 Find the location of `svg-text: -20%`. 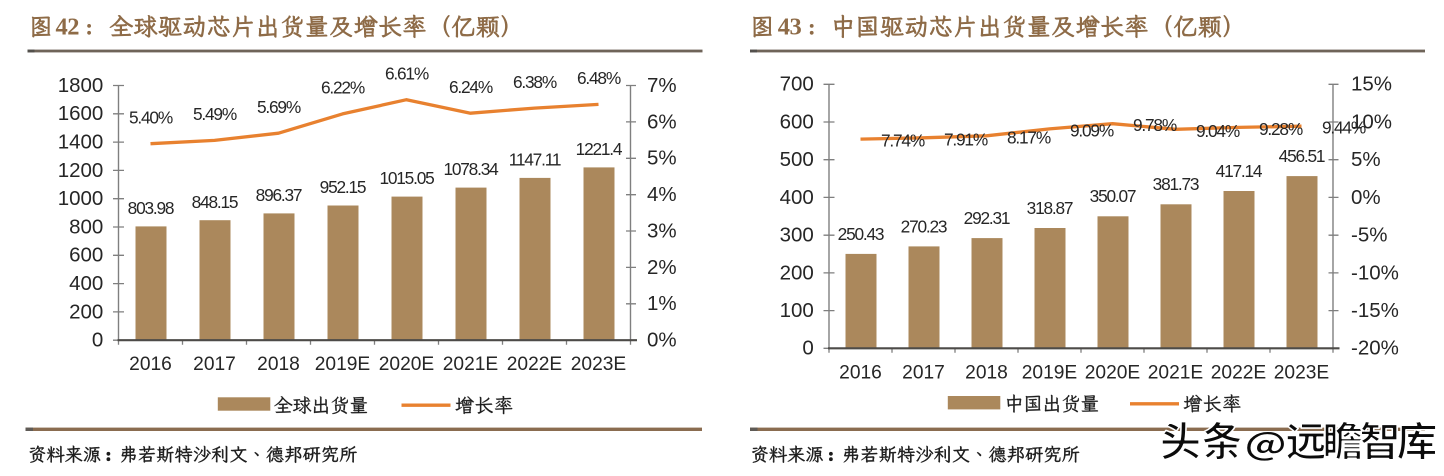

svg-text: -20% is located at coordinates (1375, 348).